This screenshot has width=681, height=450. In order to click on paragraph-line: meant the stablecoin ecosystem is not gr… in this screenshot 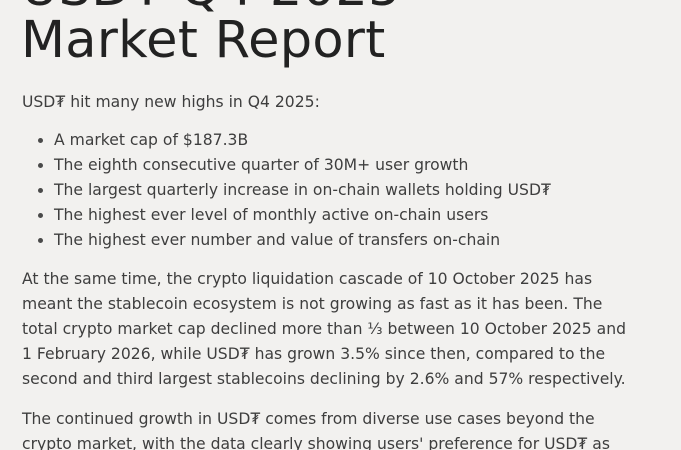, I will do `click(312, 304)`.